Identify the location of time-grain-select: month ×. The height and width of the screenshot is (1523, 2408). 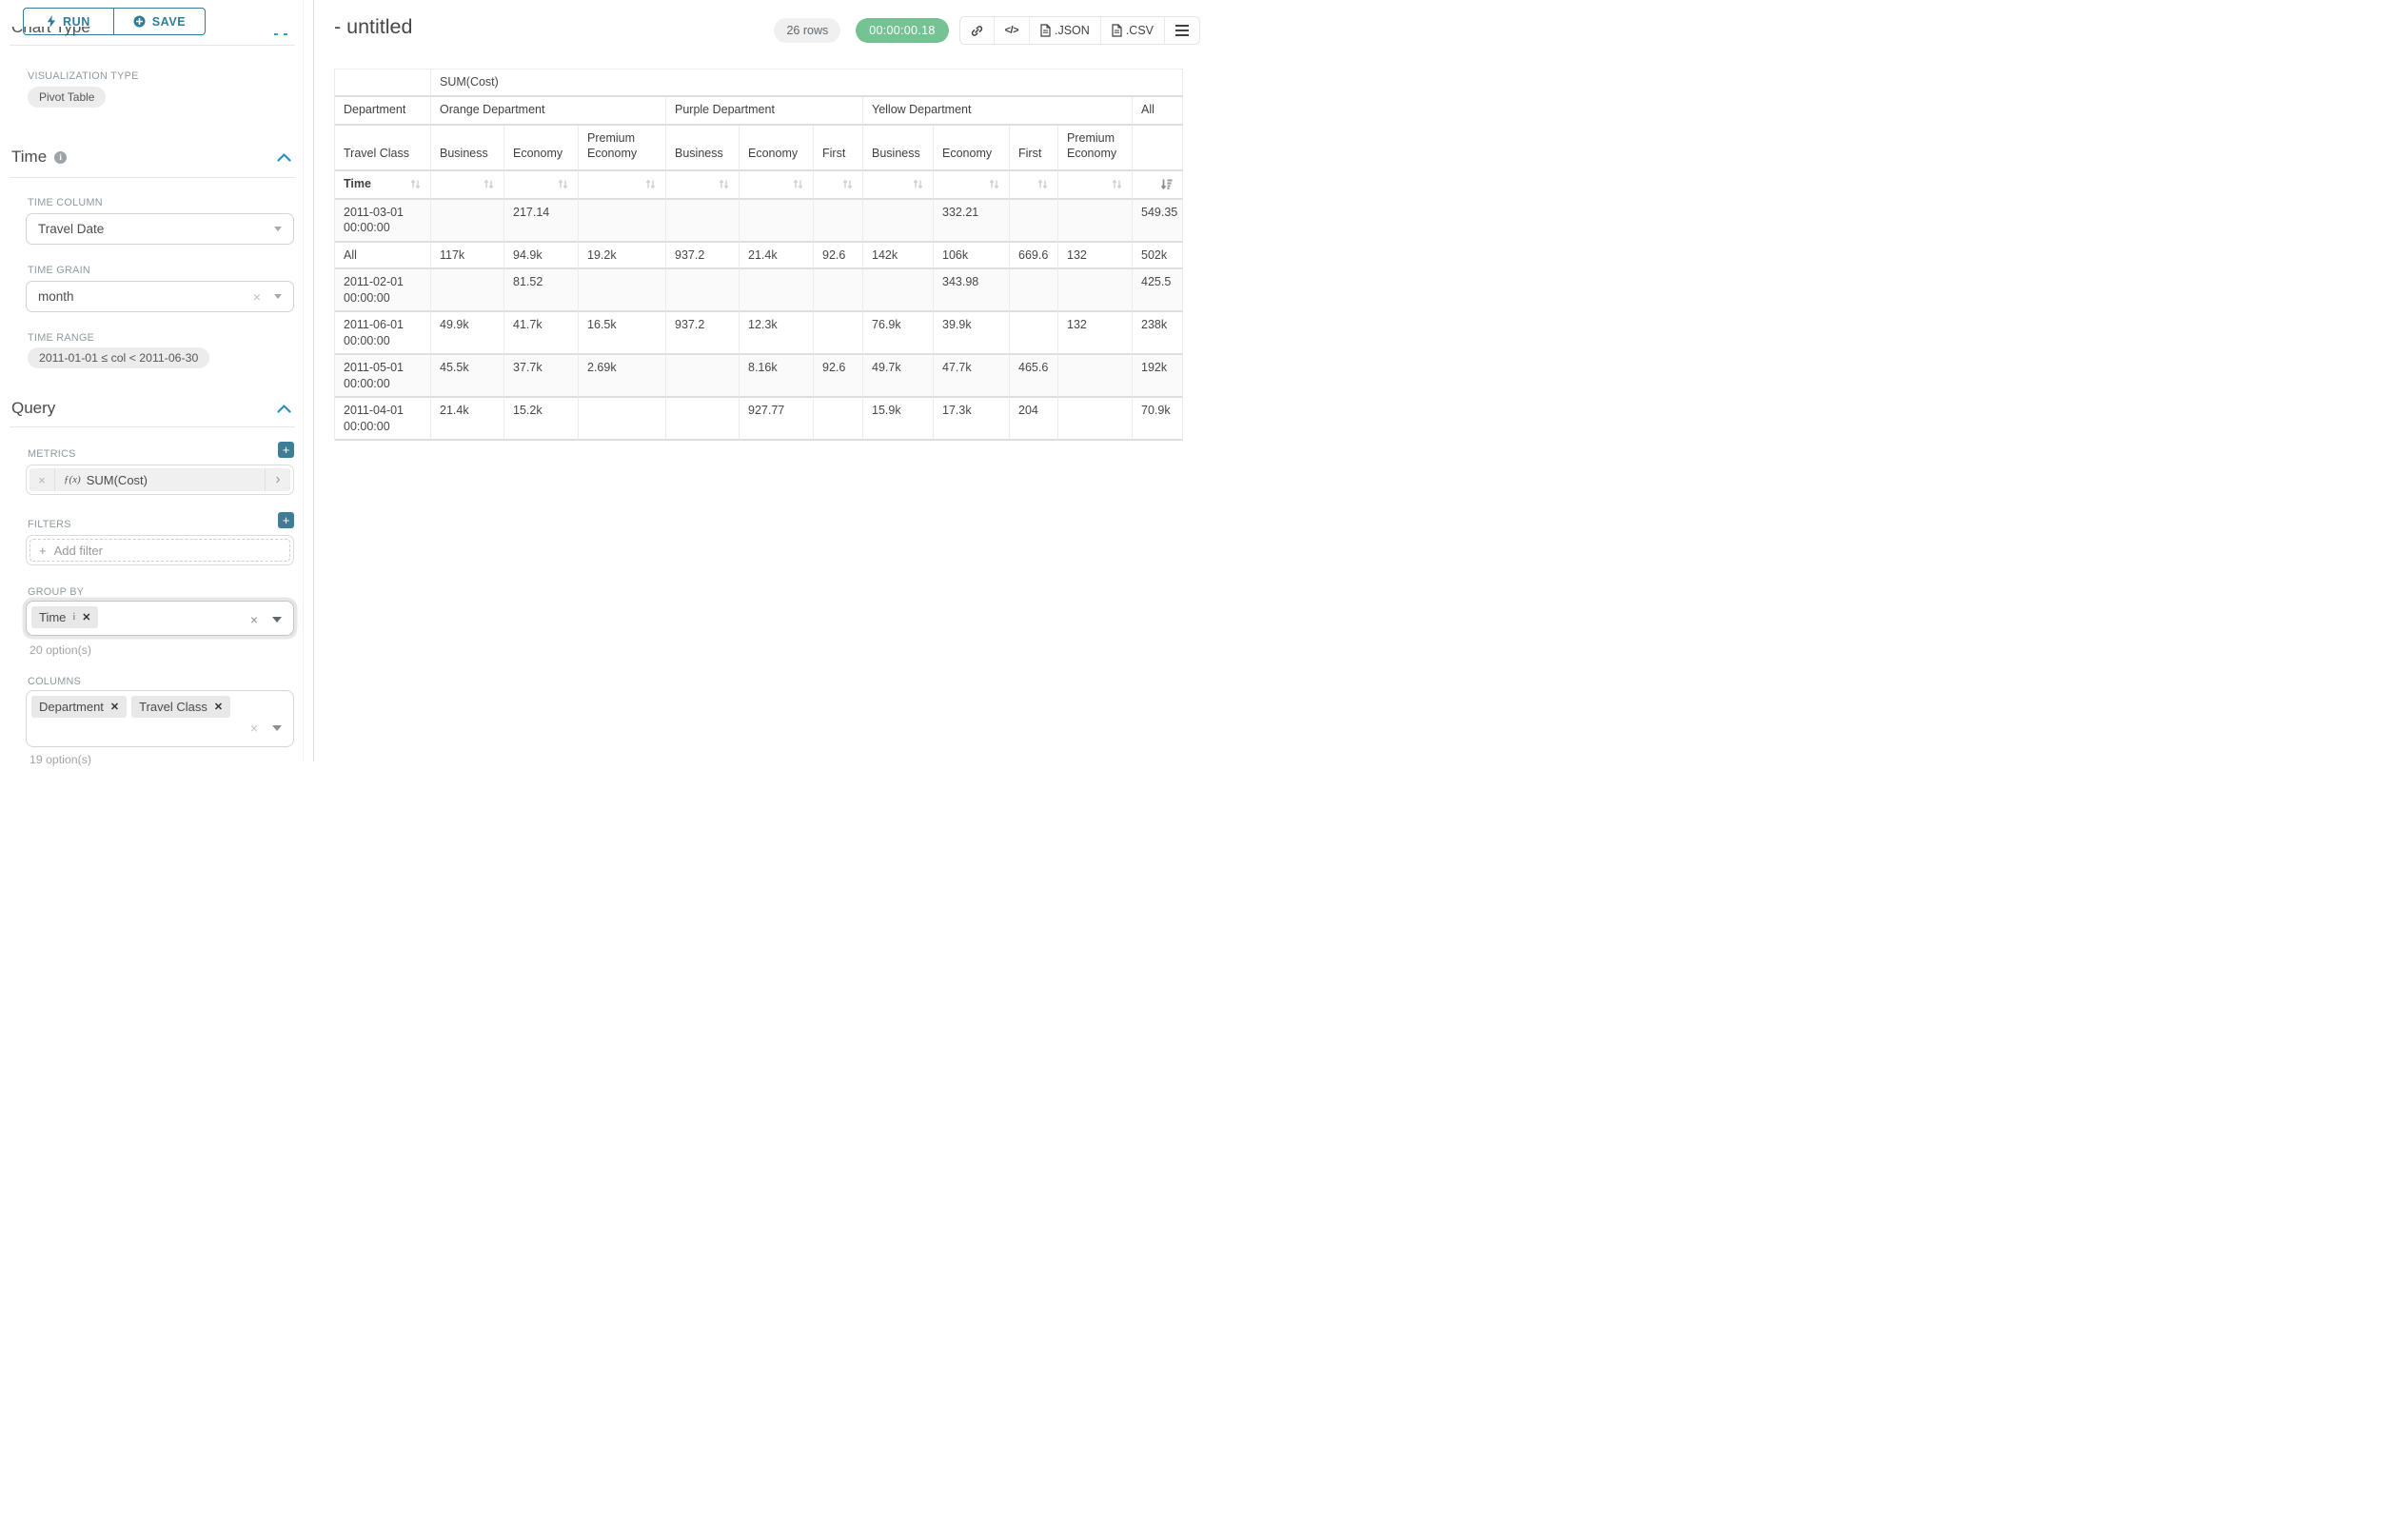
(160, 297).